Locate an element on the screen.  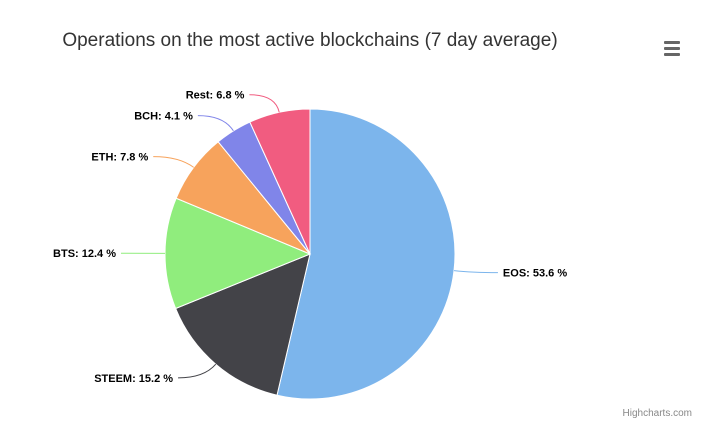
credits-link: Highcharts.com is located at coordinates (657, 413).